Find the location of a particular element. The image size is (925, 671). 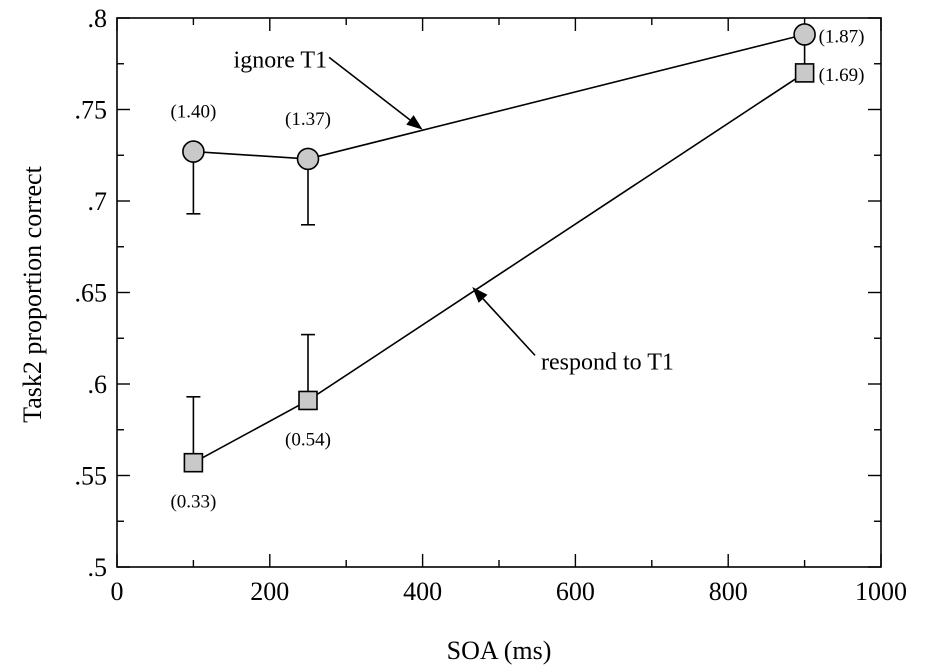

series-label-ignore-t1: ignore T1 is located at coordinates (281, 60).